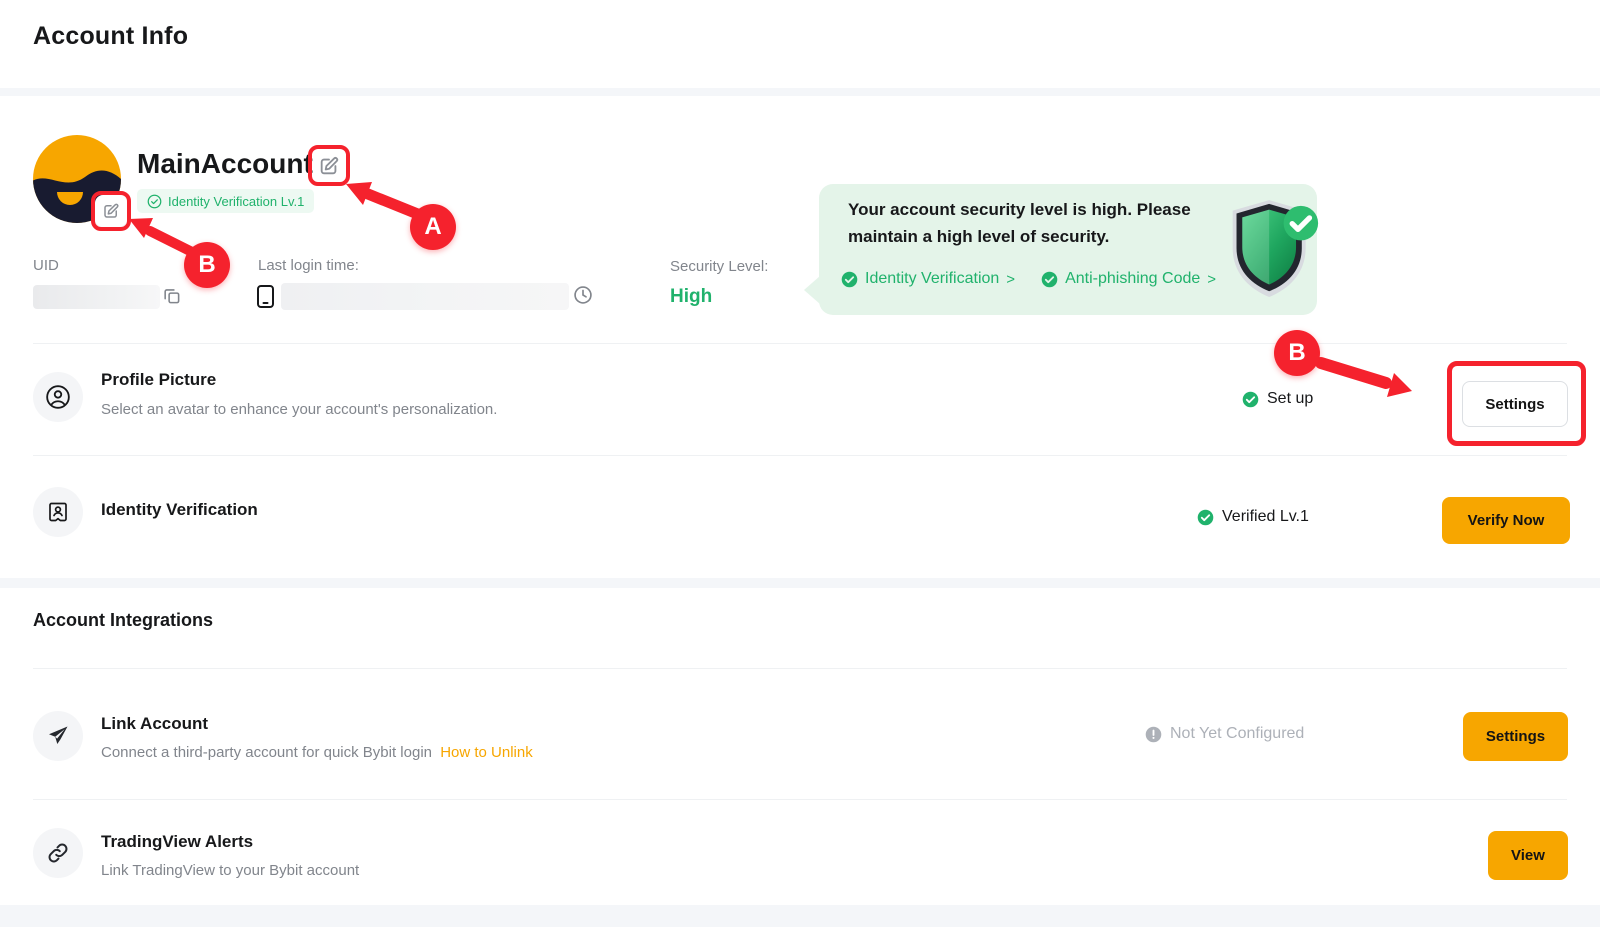 This screenshot has height=927, width=1600. I want to click on security-level-value: High, so click(691, 296).